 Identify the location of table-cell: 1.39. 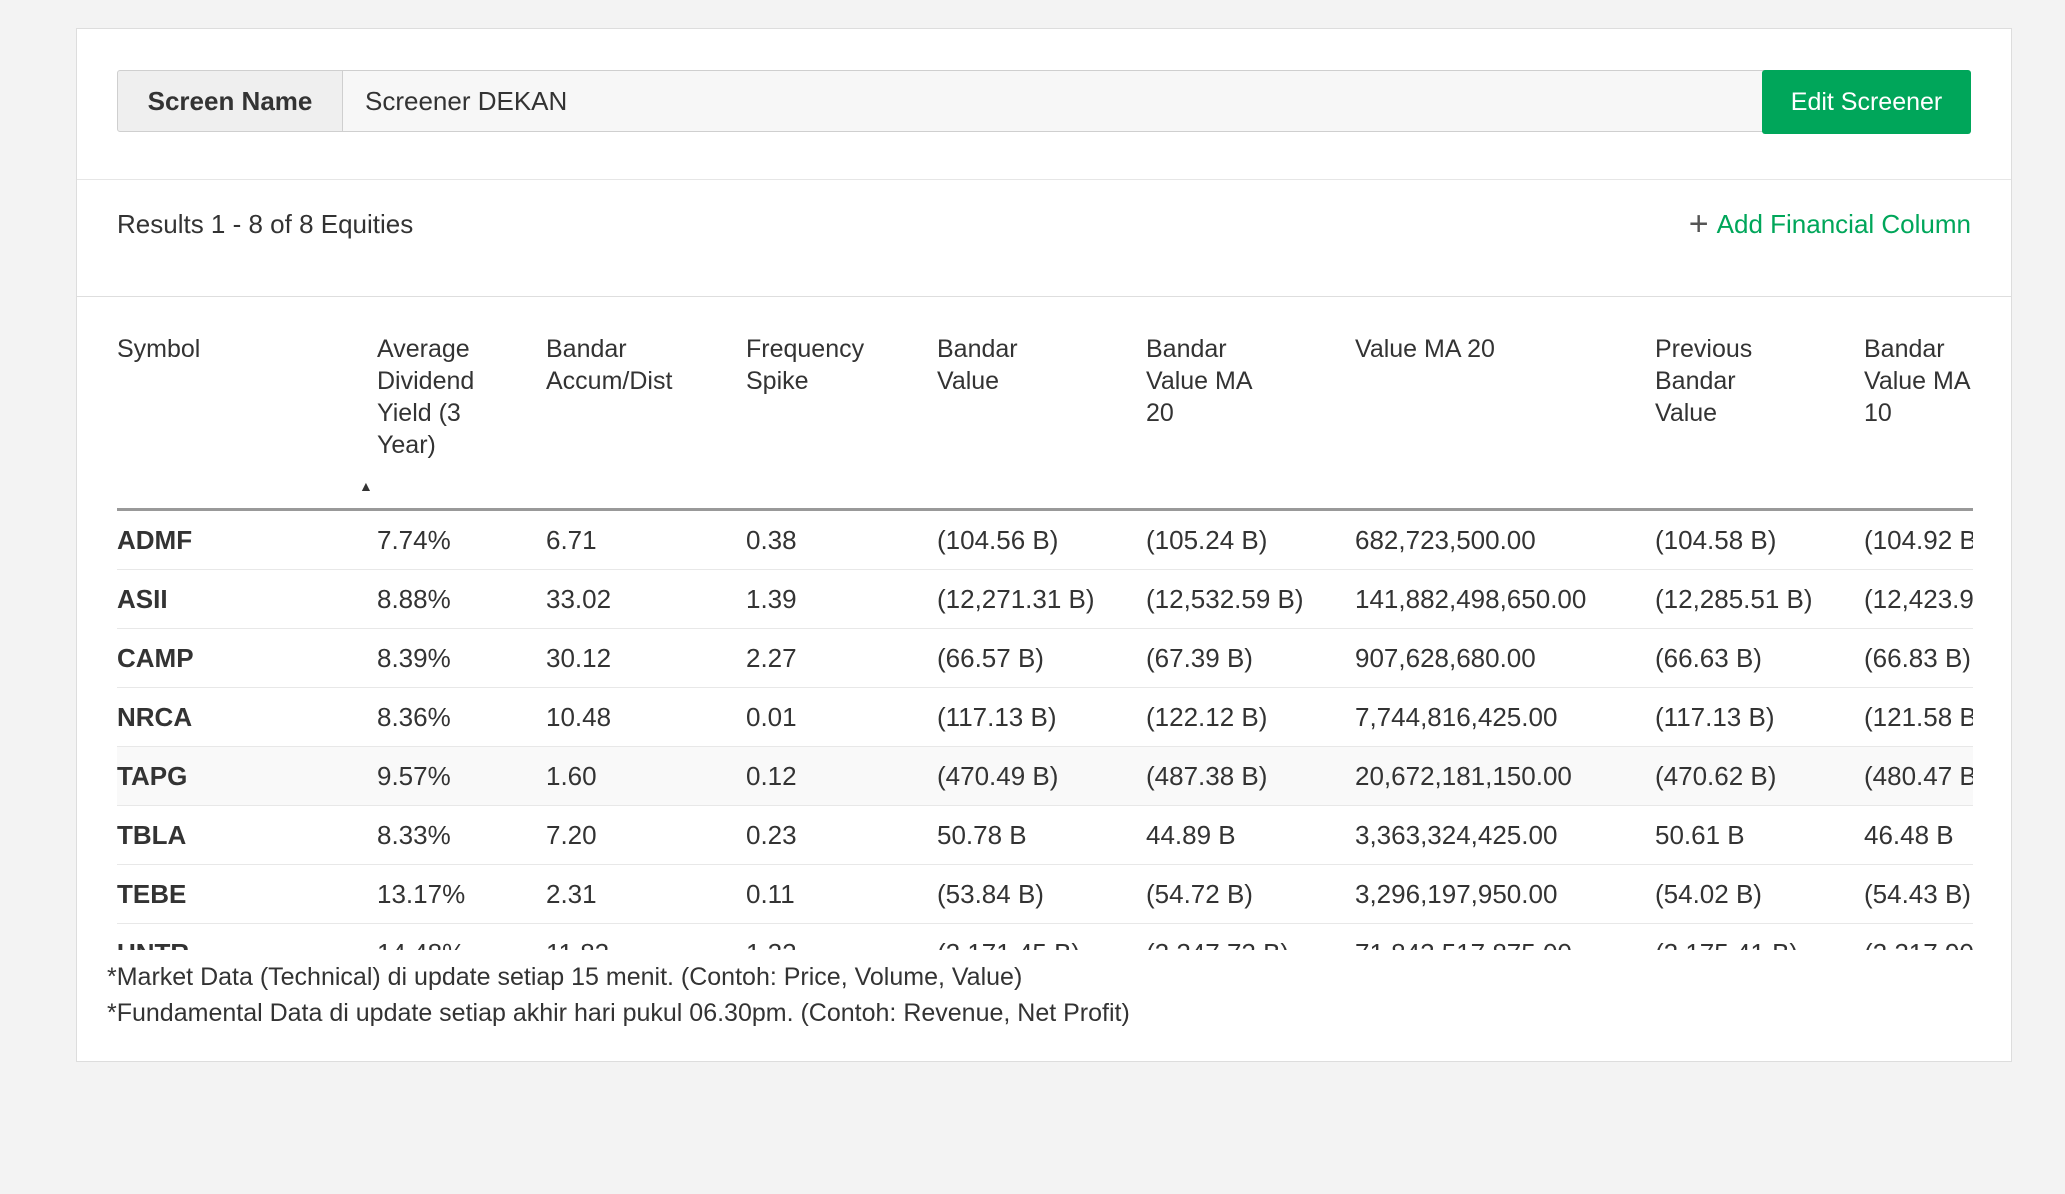
(841, 599).